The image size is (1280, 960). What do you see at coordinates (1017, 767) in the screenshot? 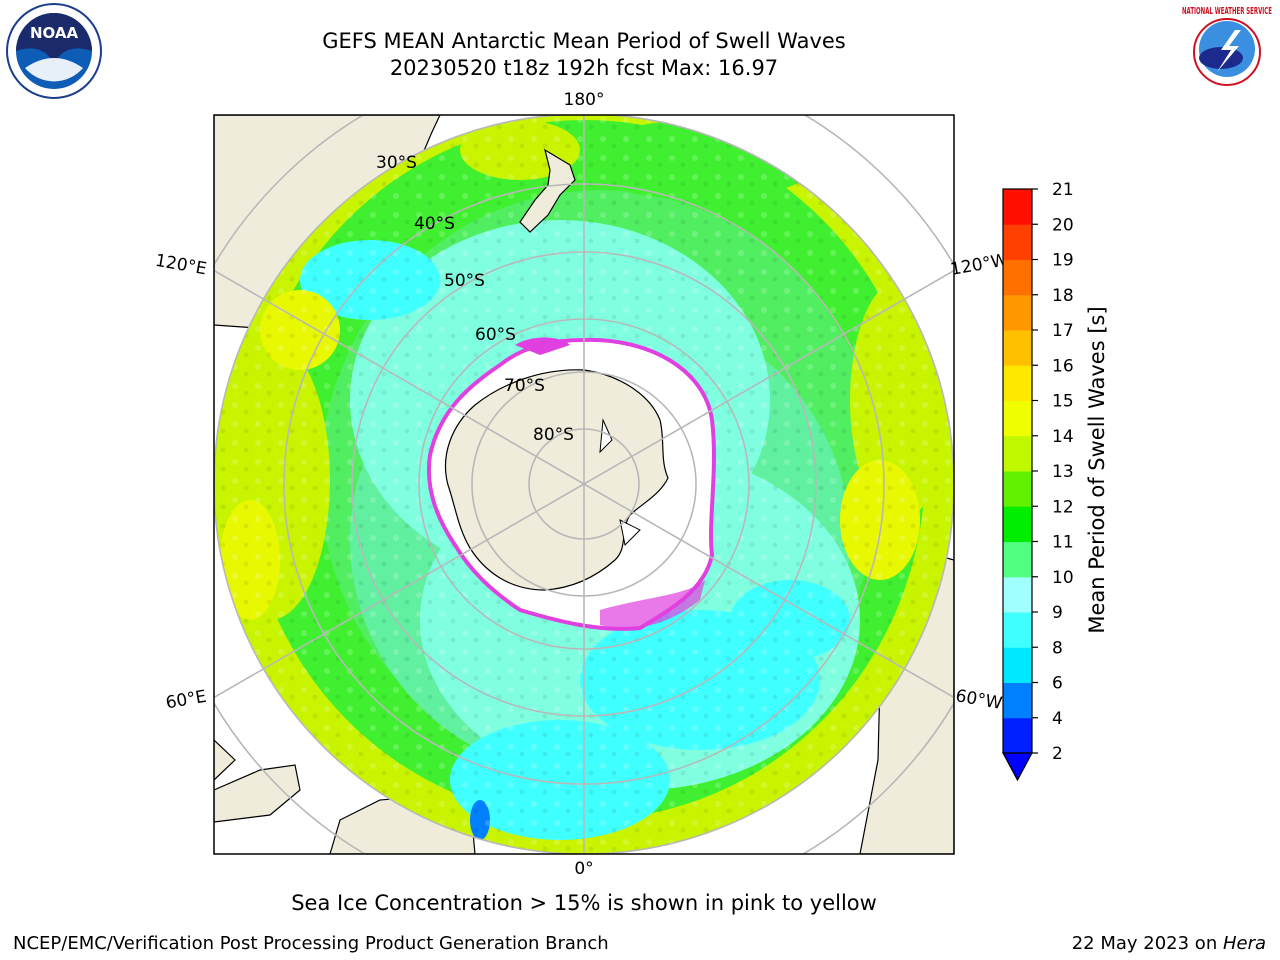
I see `colorbar-extend-arrow` at bounding box center [1017, 767].